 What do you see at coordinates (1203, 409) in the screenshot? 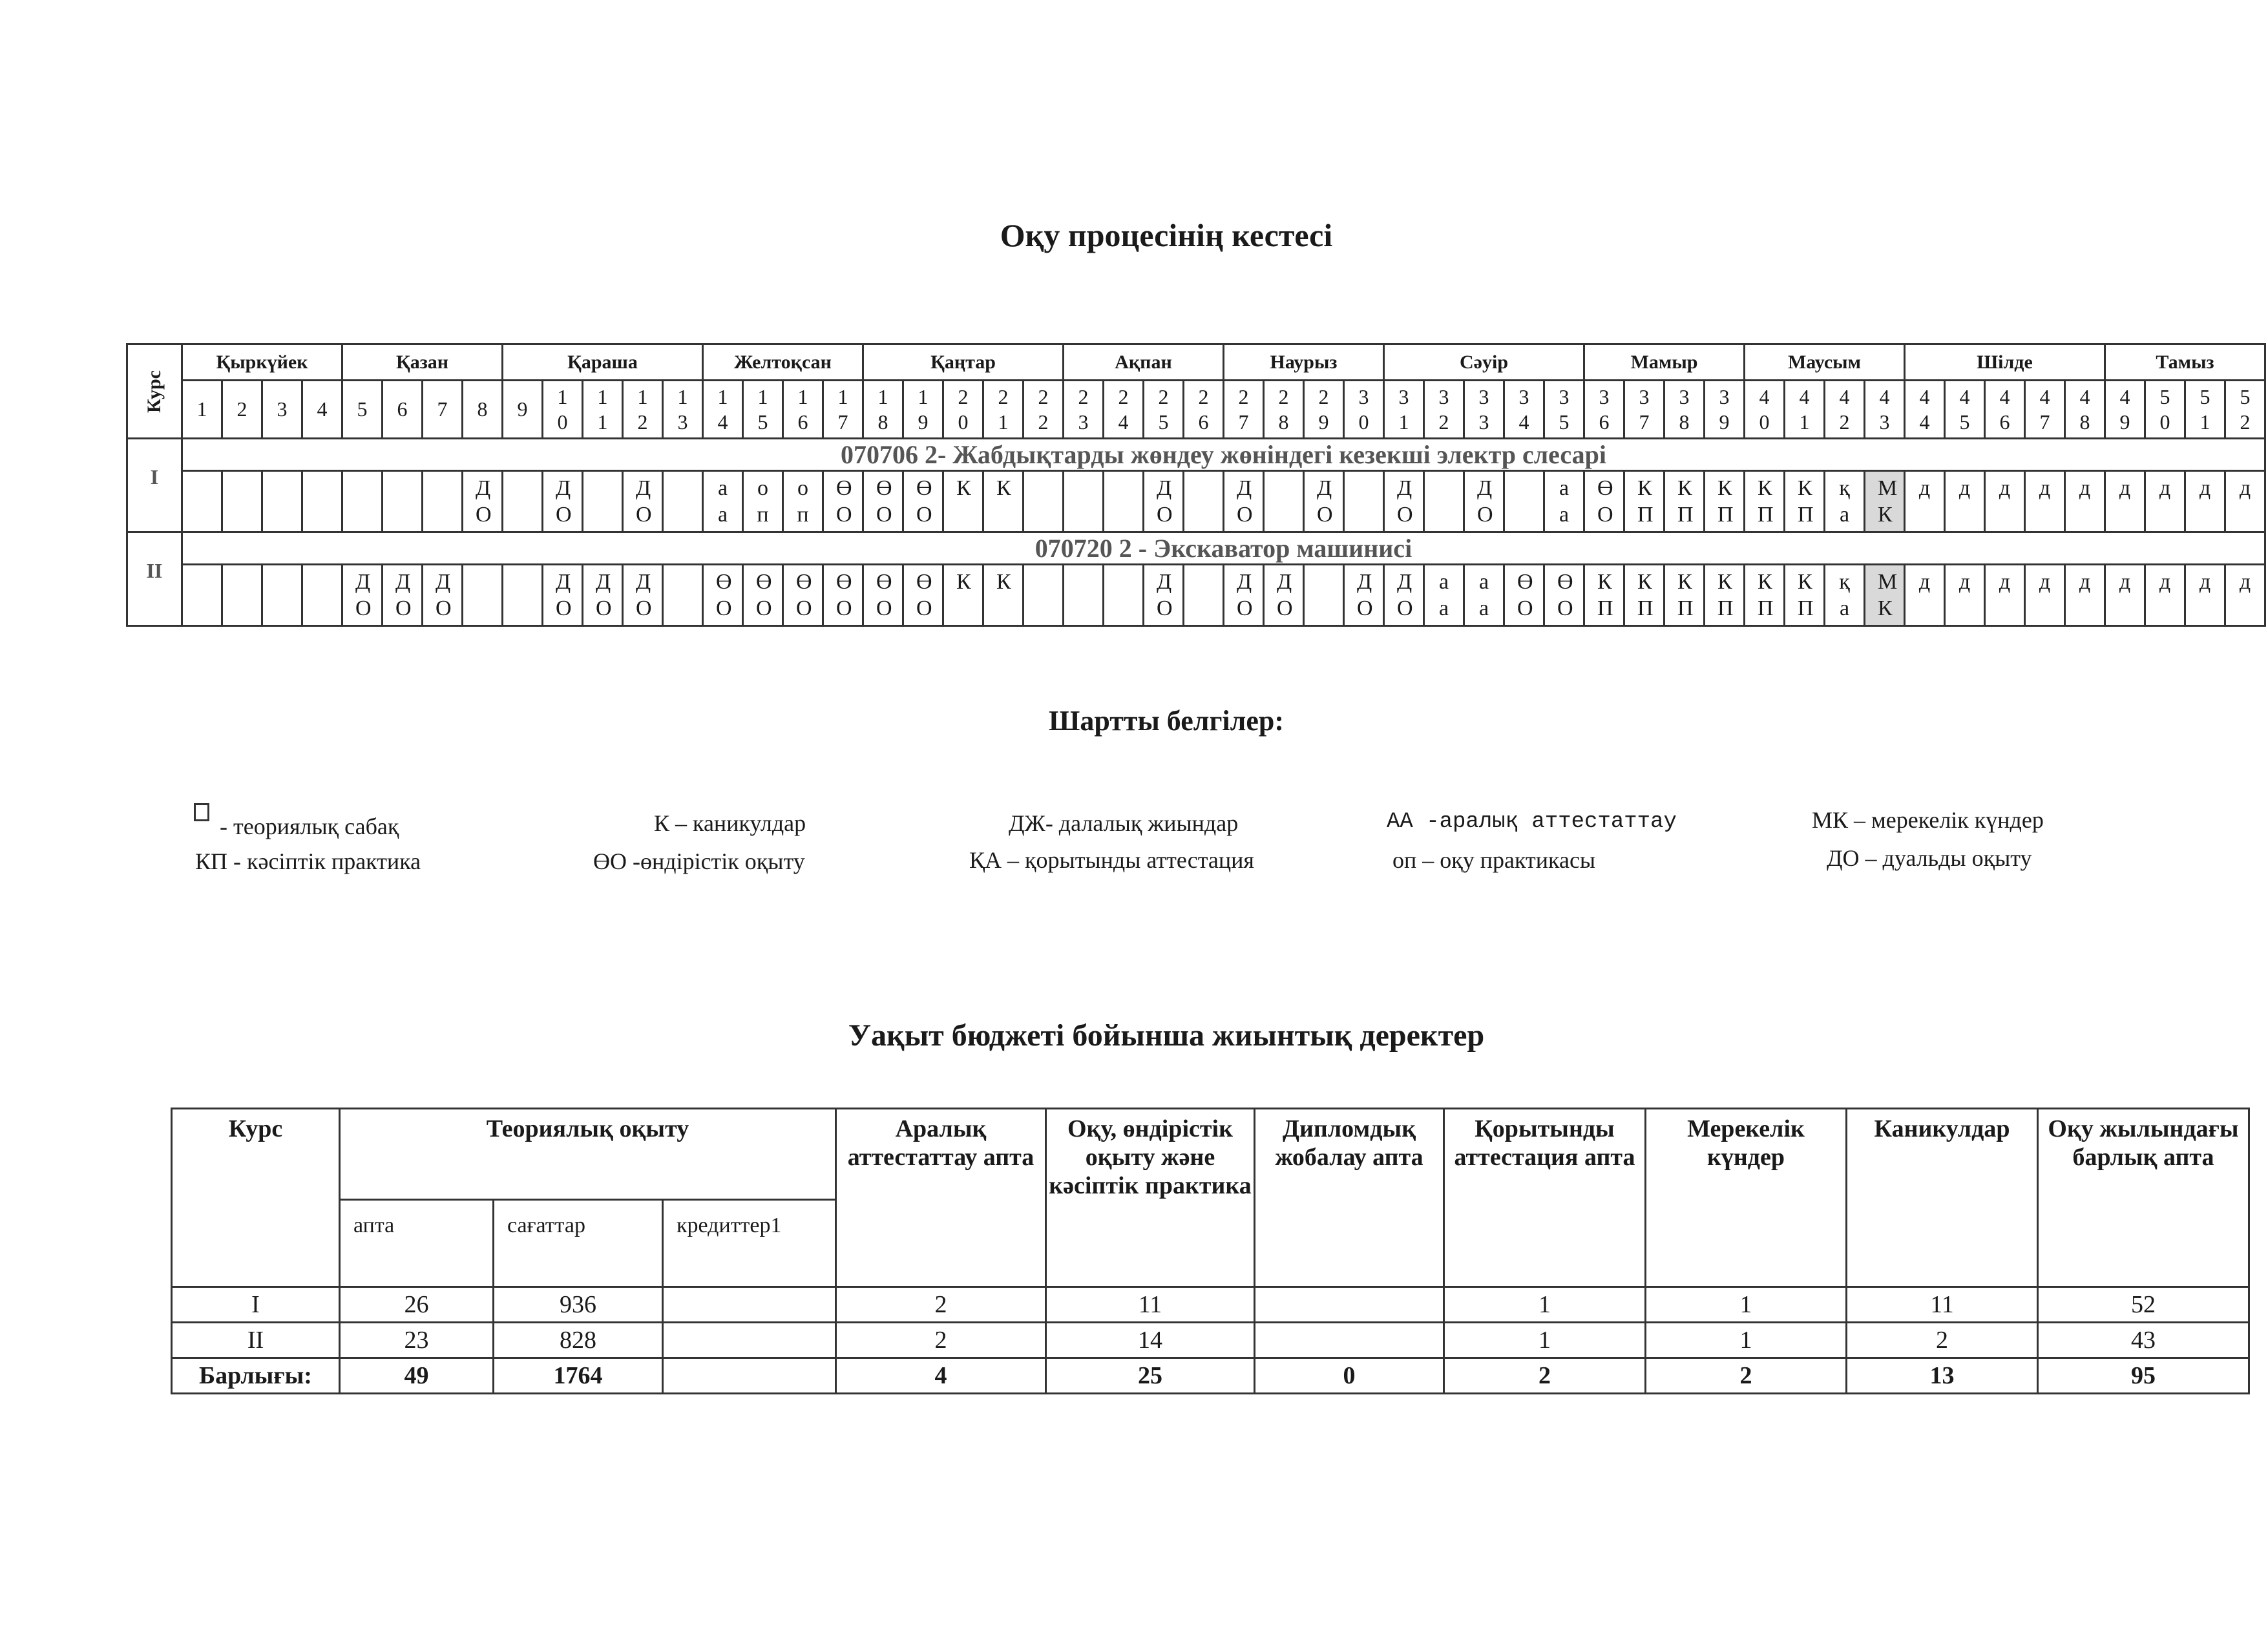
I see `week-number: 26` at bounding box center [1203, 409].